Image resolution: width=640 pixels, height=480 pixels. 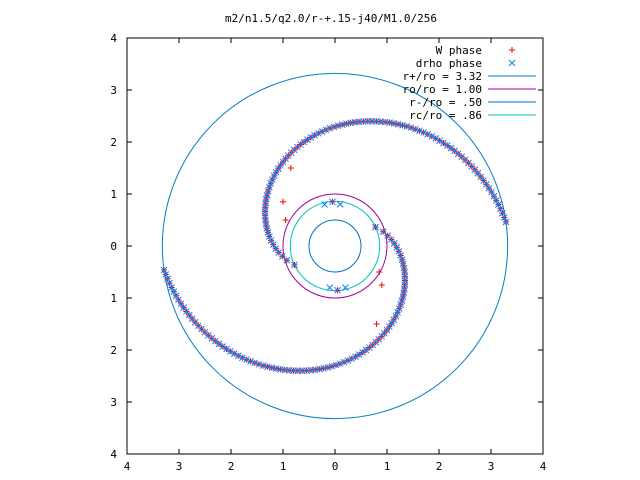 What do you see at coordinates (442, 89) in the screenshot?
I see `legend-label: ro/ro = 1.00` at bounding box center [442, 89].